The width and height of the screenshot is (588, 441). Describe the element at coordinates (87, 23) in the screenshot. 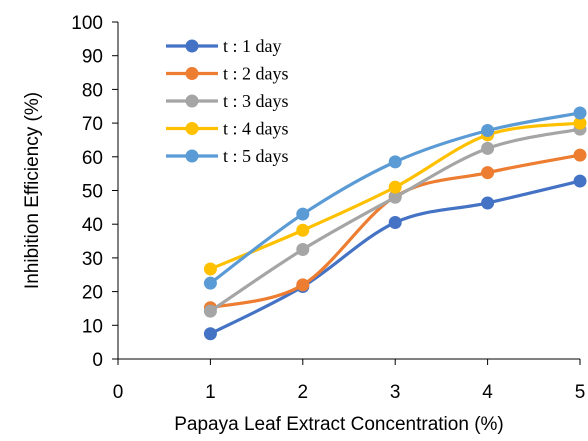

I see `y-tick-label: 100` at that location.